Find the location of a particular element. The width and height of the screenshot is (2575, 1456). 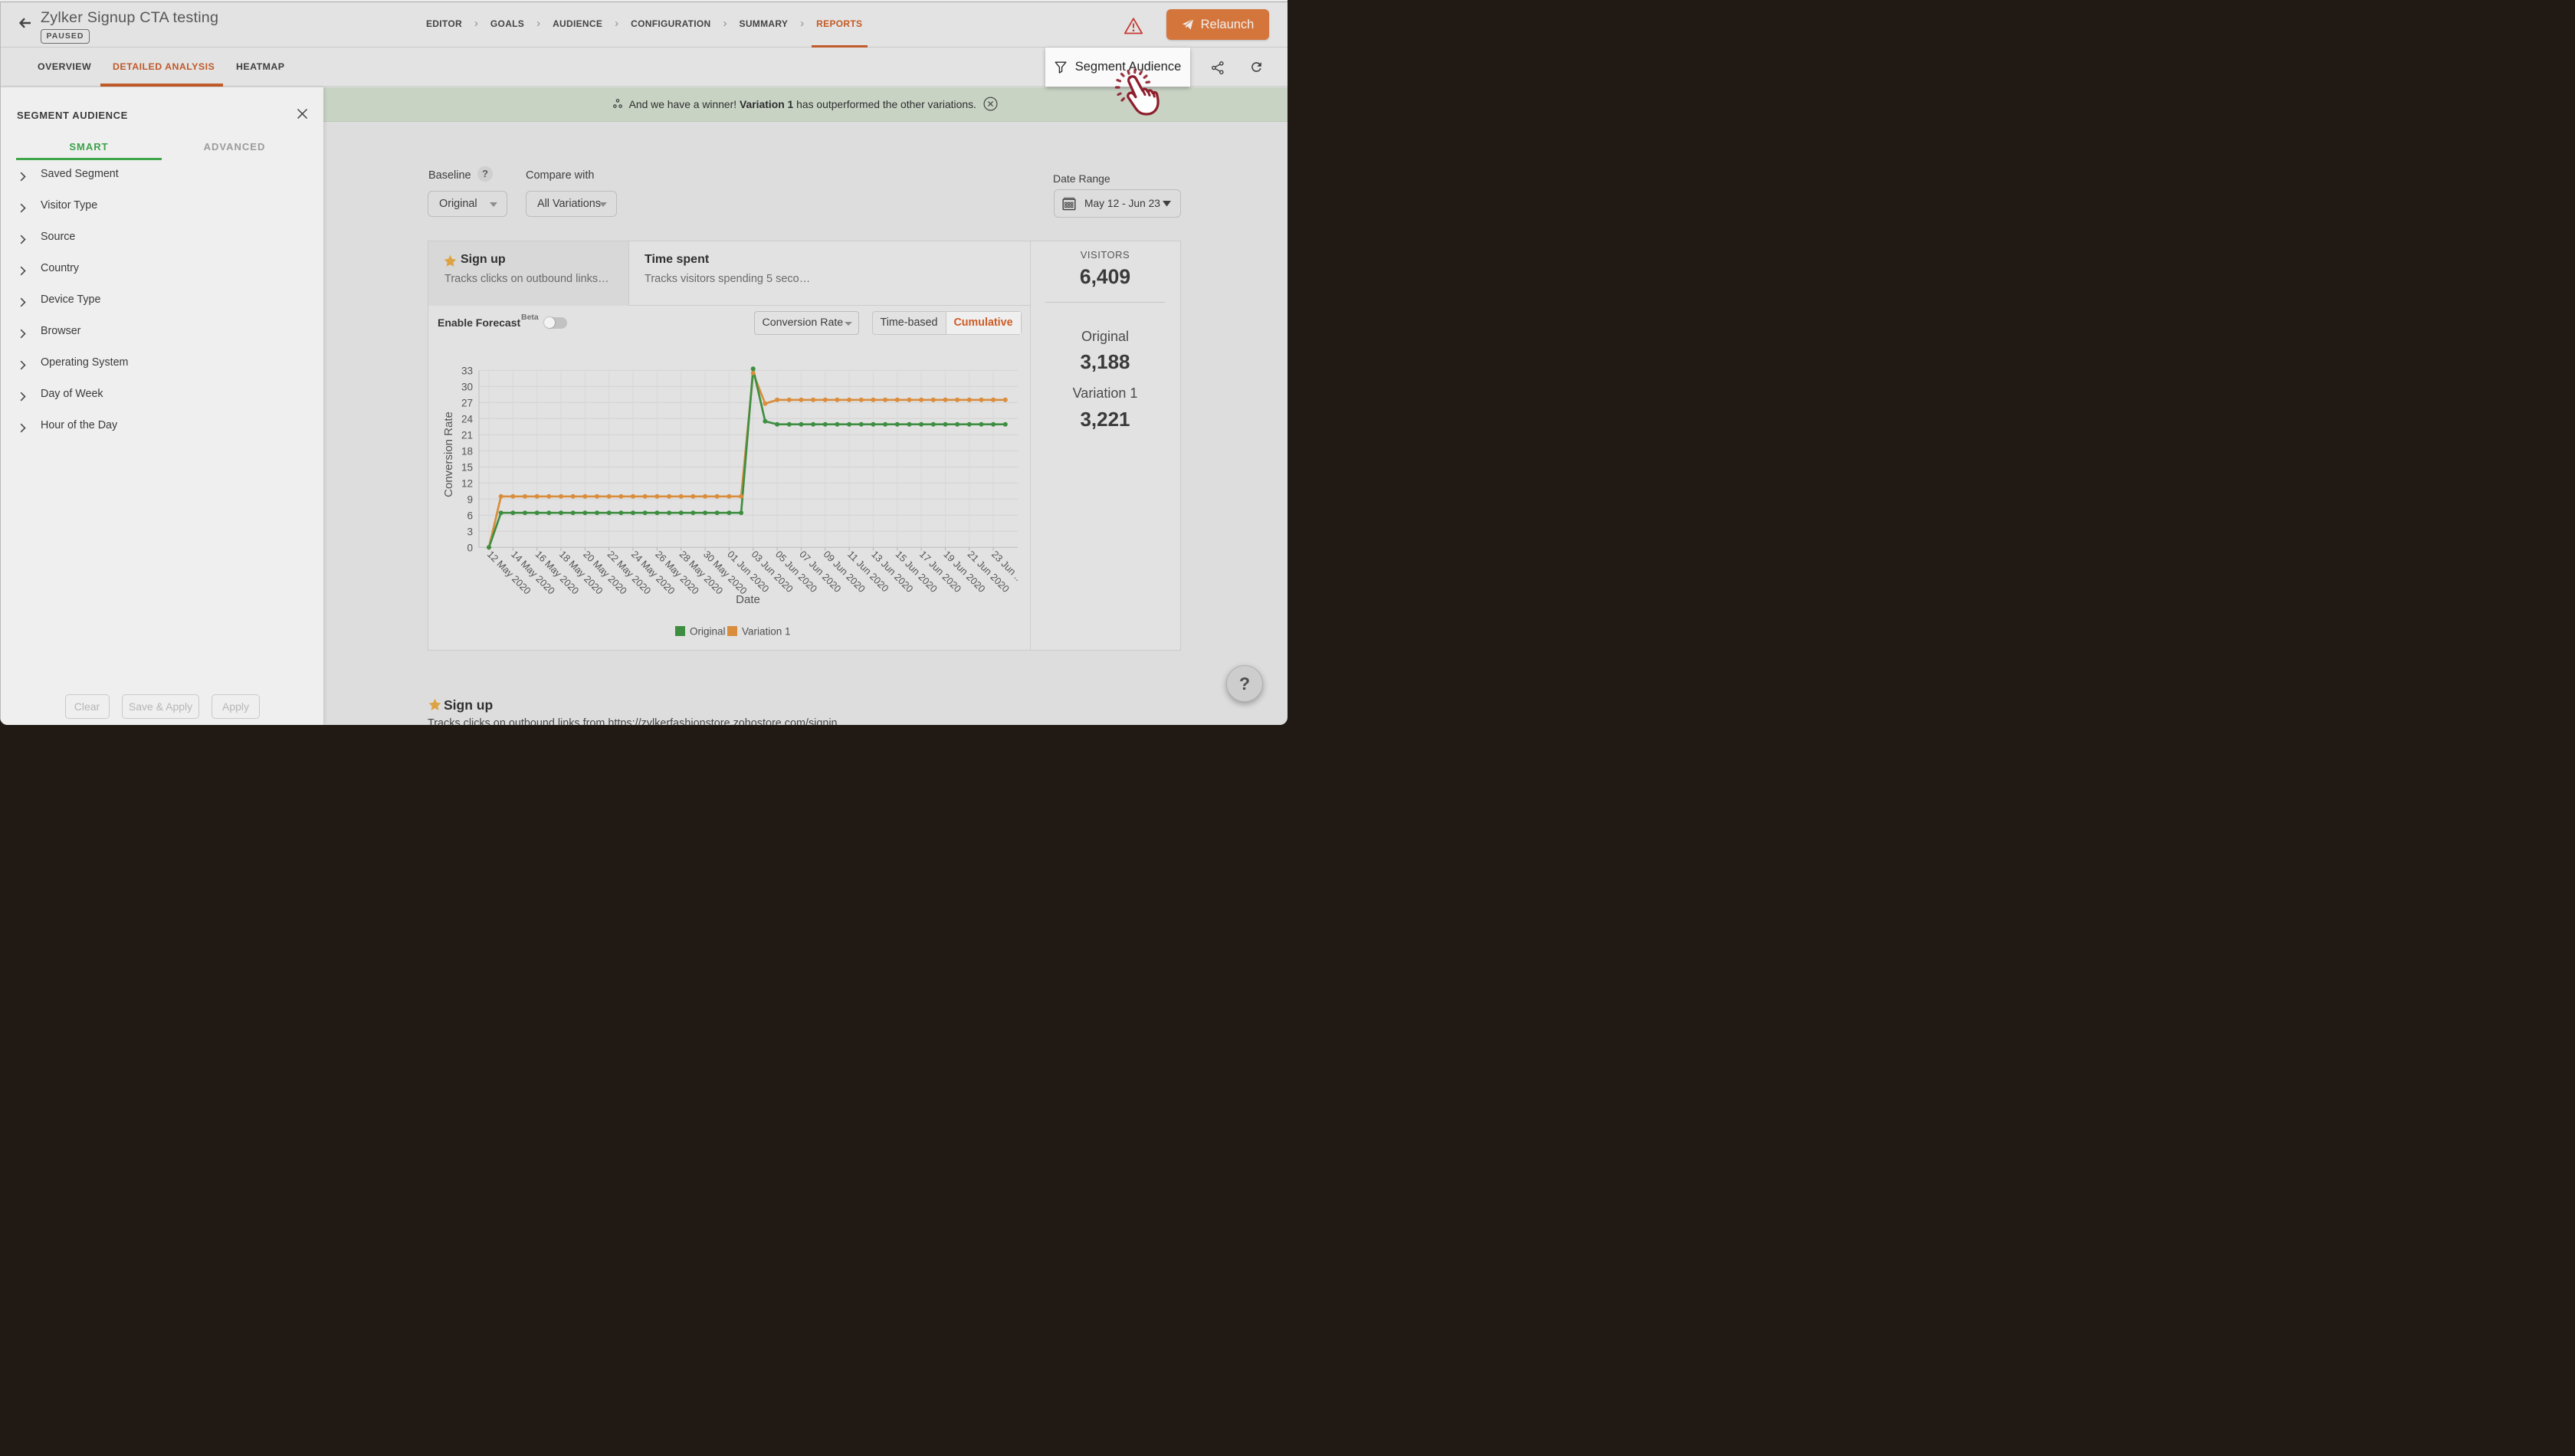

svg-text: Conversion Rate is located at coordinates (449, 454).